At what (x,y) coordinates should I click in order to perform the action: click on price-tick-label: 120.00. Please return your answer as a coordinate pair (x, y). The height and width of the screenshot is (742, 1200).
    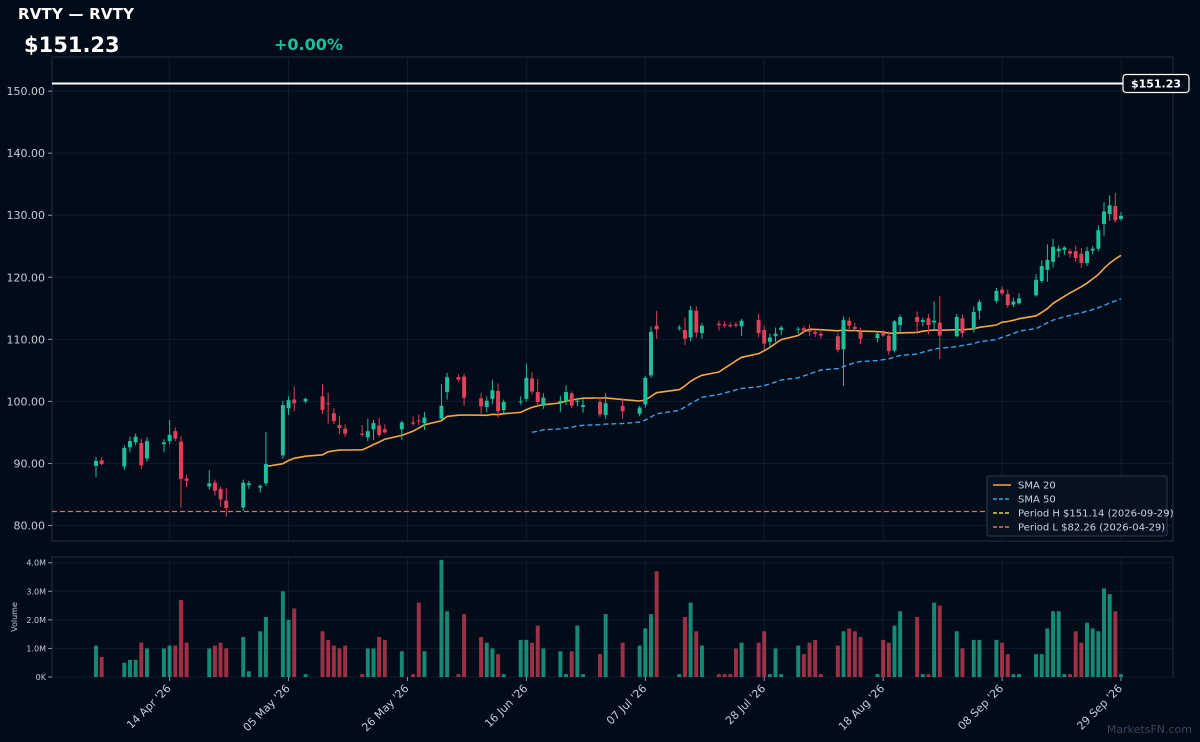
    Looking at the image, I should click on (26, 277).